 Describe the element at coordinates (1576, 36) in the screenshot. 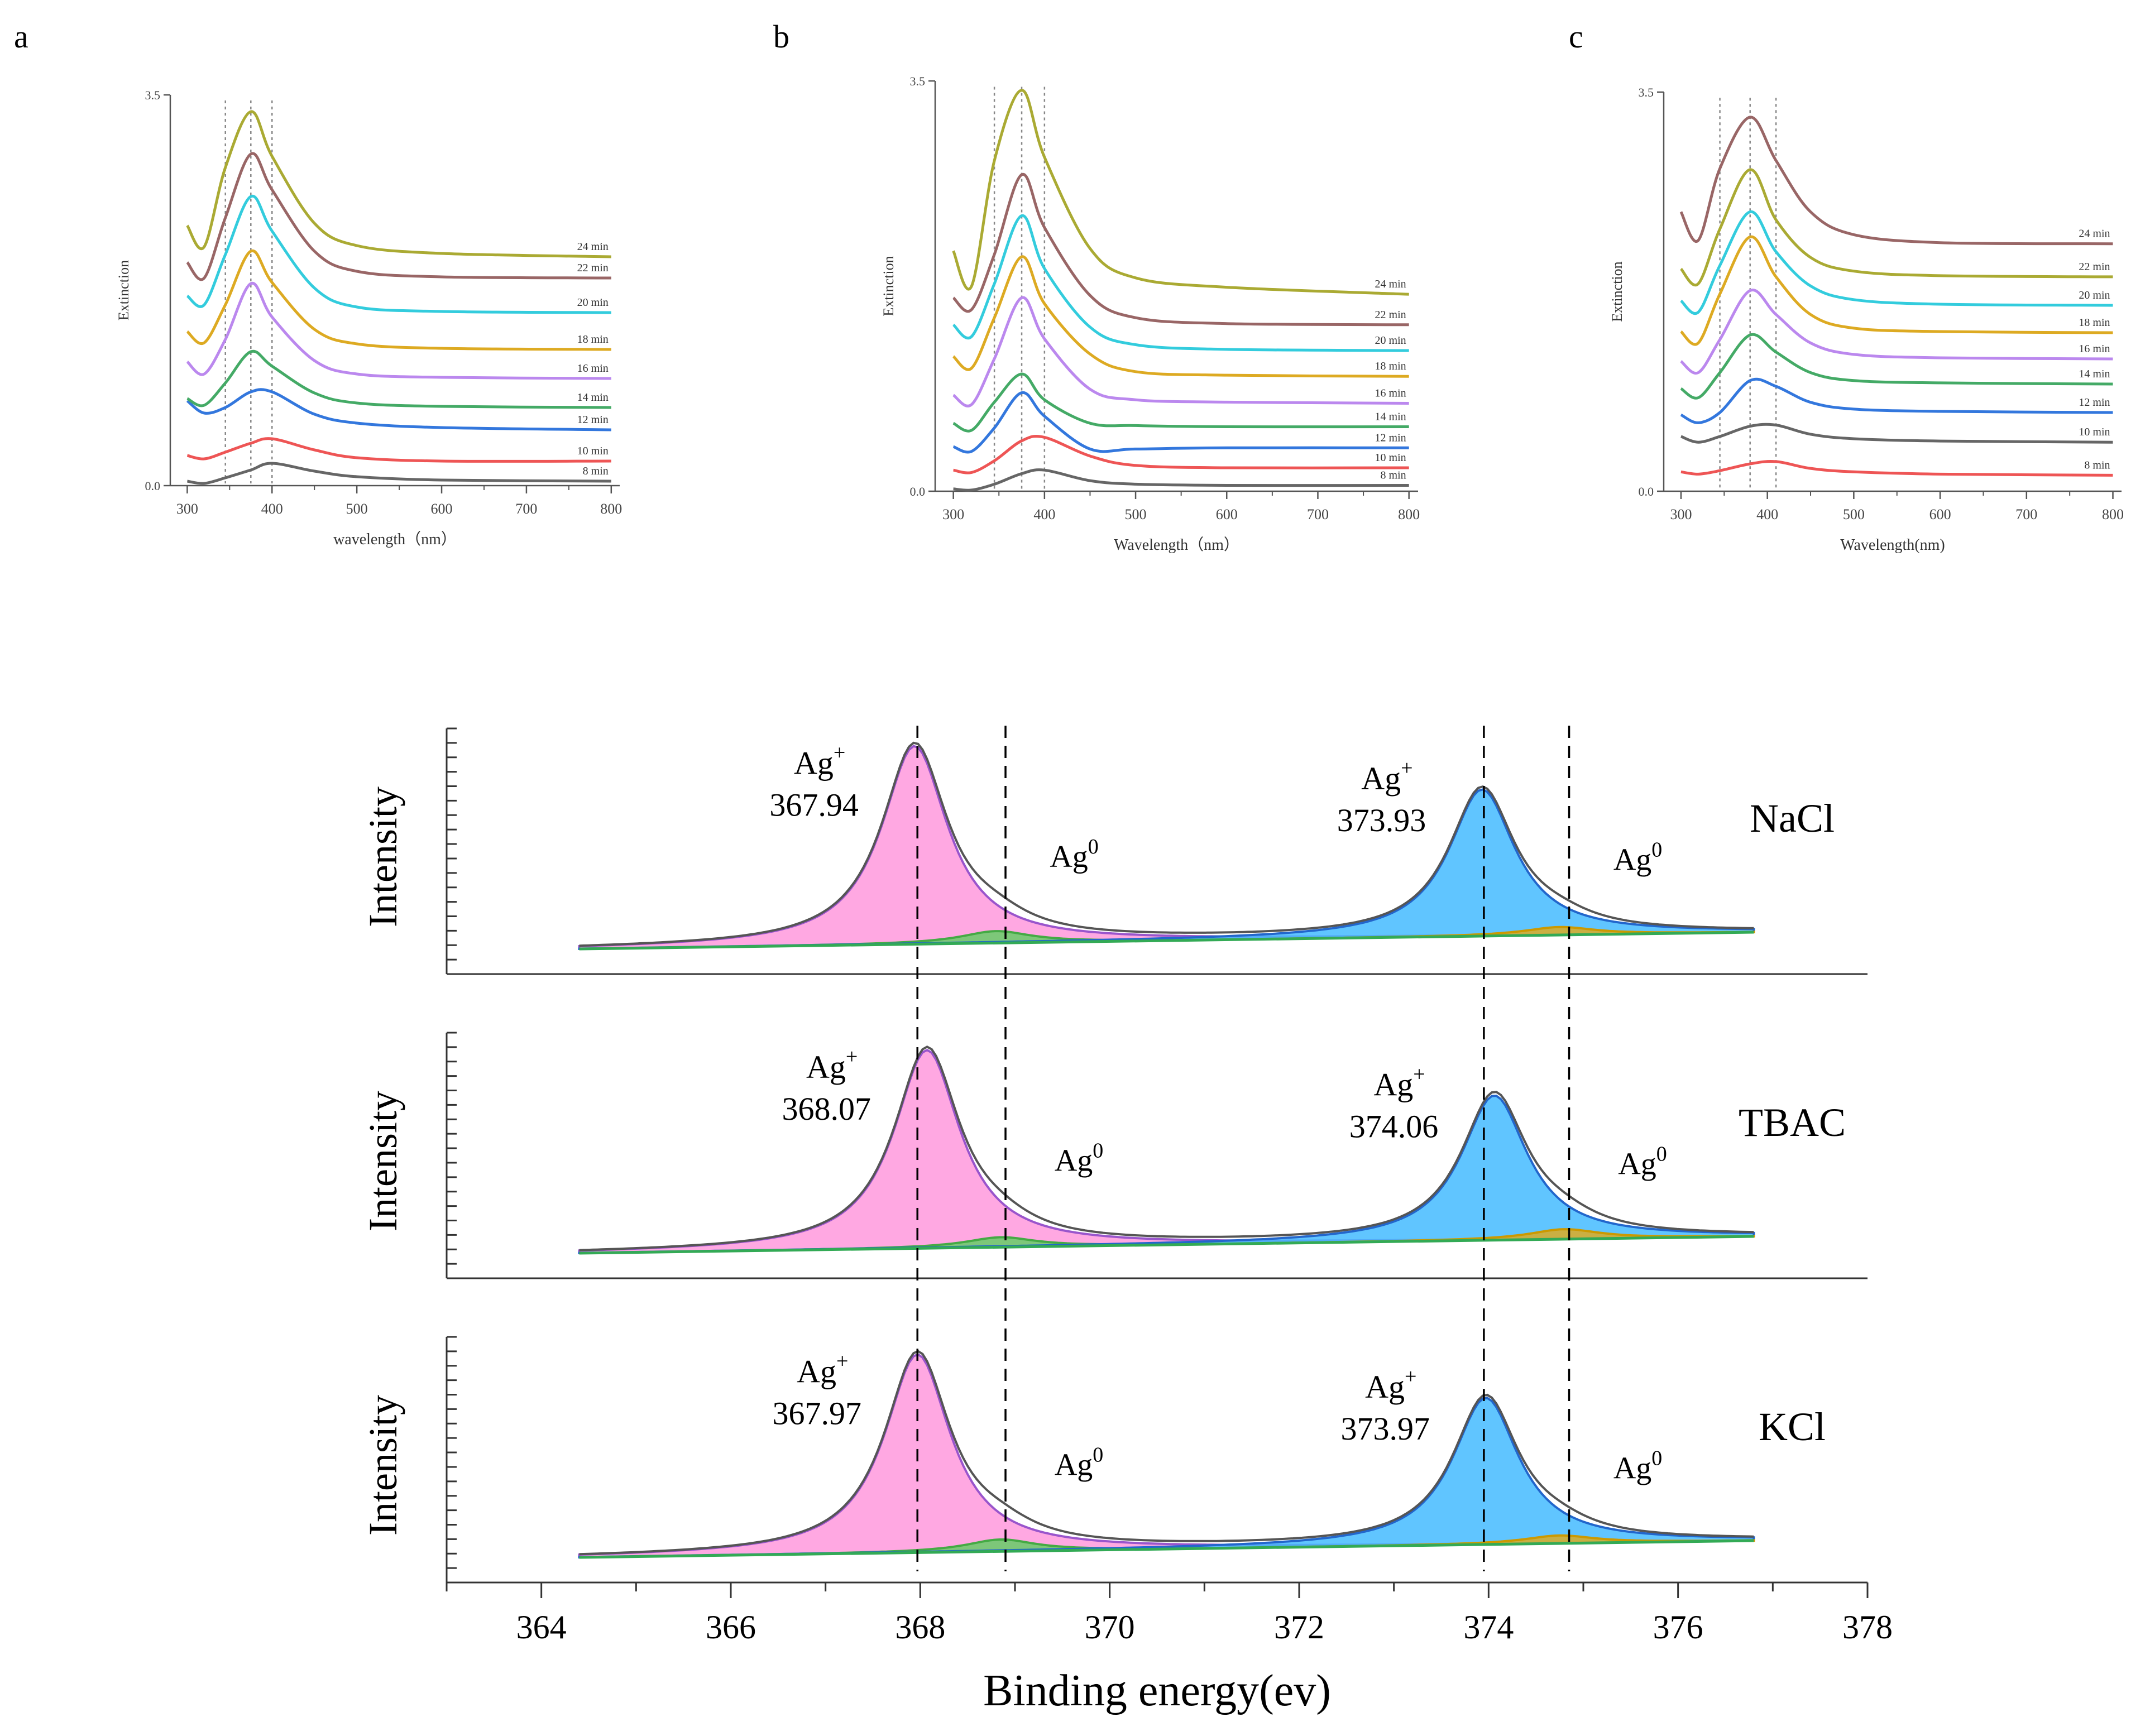

I see `panel-label: c` at that location.